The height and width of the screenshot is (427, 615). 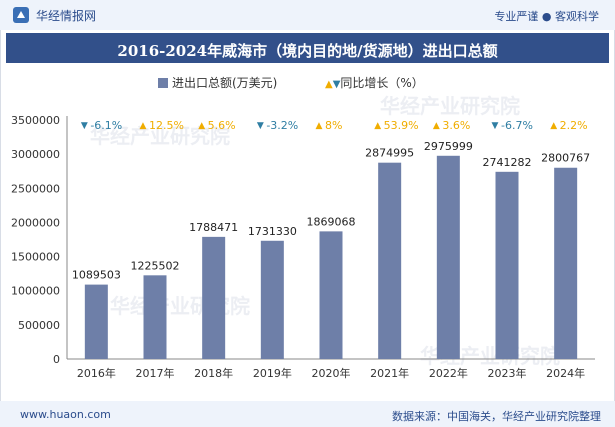 What do you see at coordinates (39, 325) in the screenshot?
I see `y-tick-label: 500000` at bounding box center [39, 325].